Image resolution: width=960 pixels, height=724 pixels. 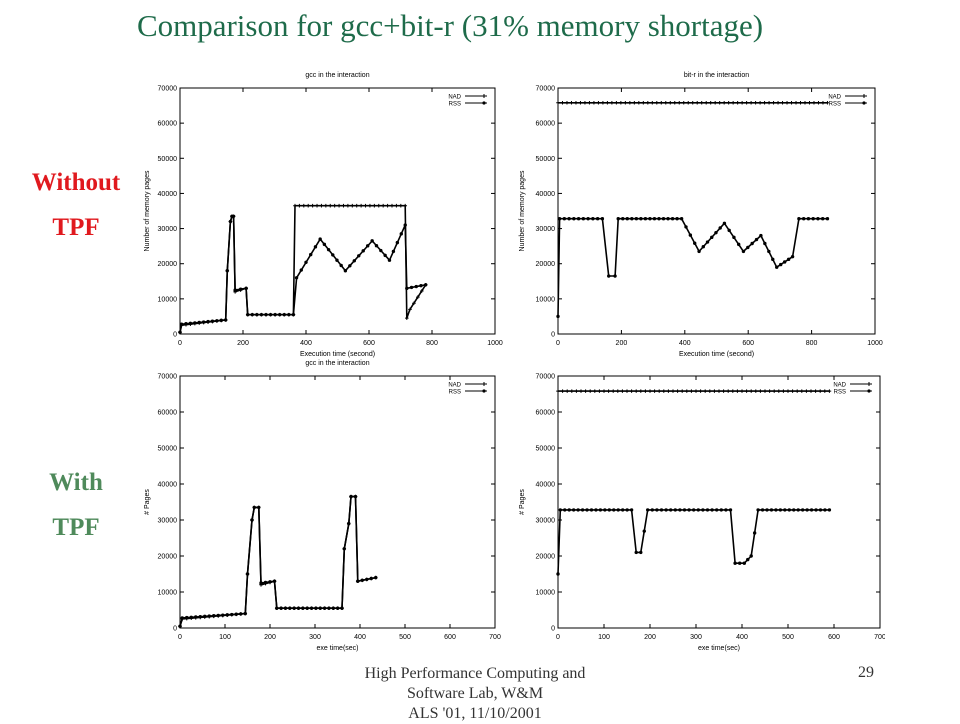 What do you see at coordinates (696, 637) in the screenshot?
I see `x-tick-label: 300` at bounding box center [696, 637].